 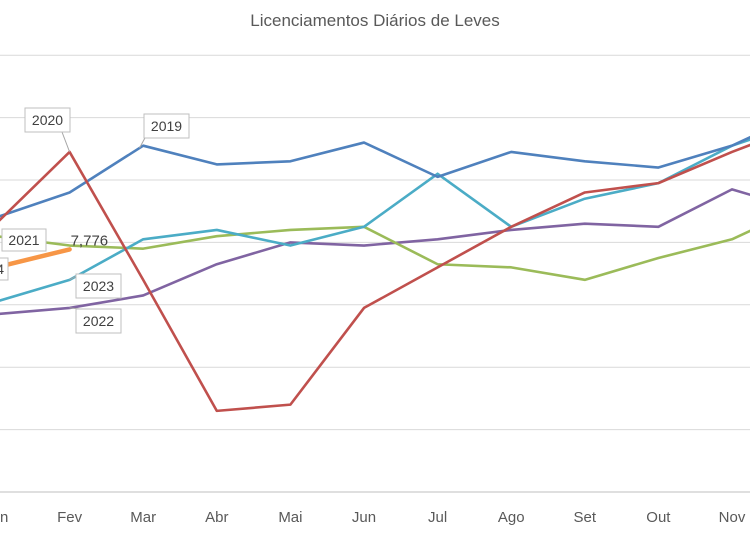 I want to click on callout-label-2021: 2021, so click(x=23, y=240).